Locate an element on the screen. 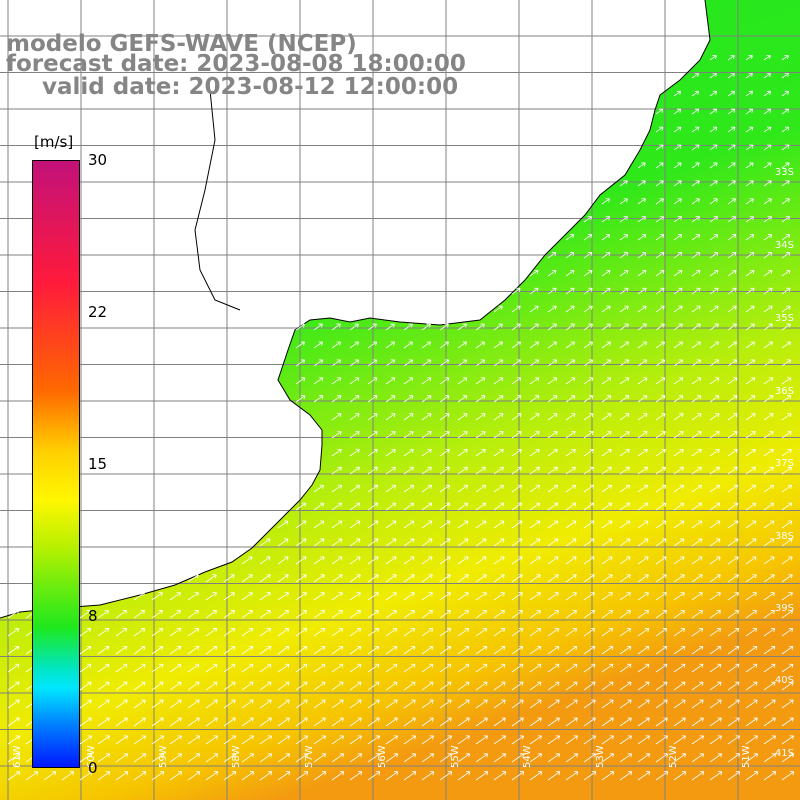 The width and height of the screenshot is (800, 800). colorbar-tick: 8 is located at coordinates (93, 616).